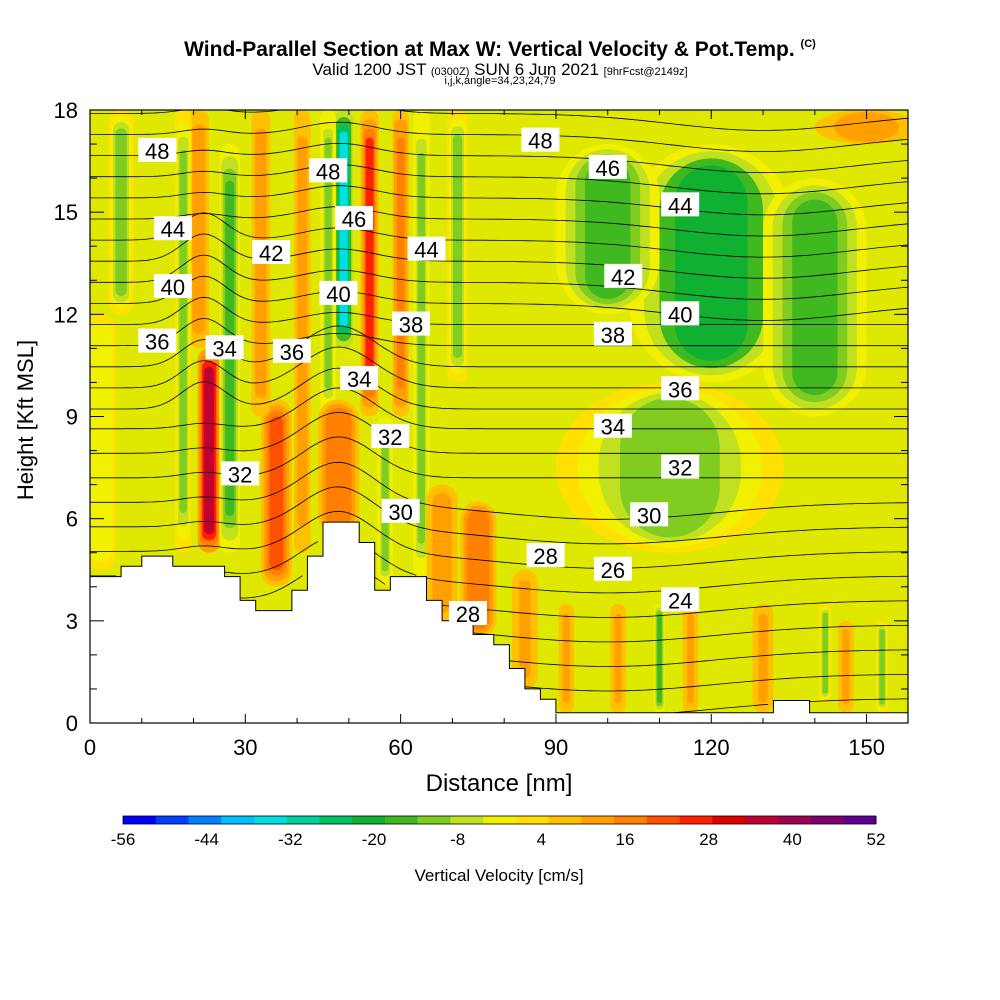 This screenshot has width=1000, height=1000. I want to click on x-tick-label: 60, so click(400, 747).